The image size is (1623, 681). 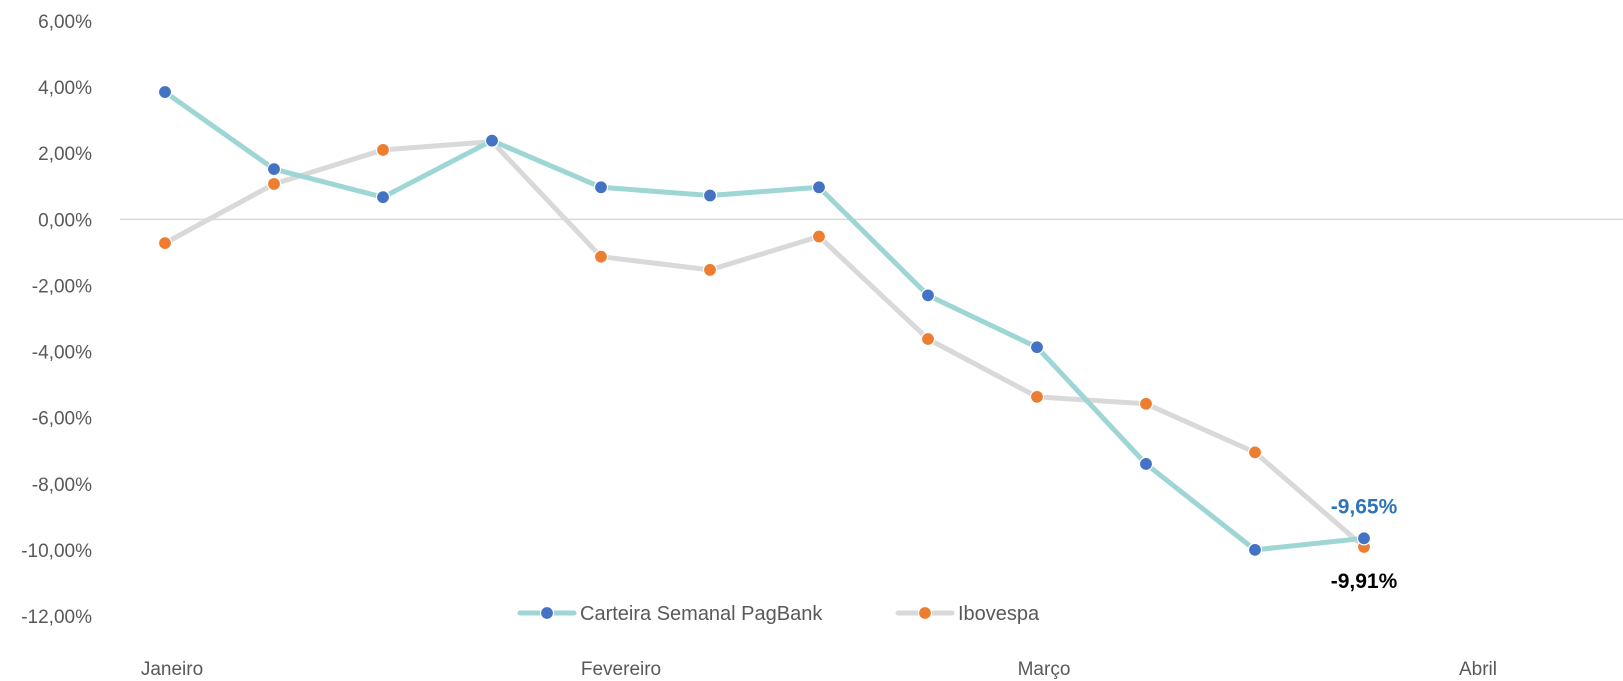 I want to click on y-tick-label: 4,00%, so click(x=65, y=88).